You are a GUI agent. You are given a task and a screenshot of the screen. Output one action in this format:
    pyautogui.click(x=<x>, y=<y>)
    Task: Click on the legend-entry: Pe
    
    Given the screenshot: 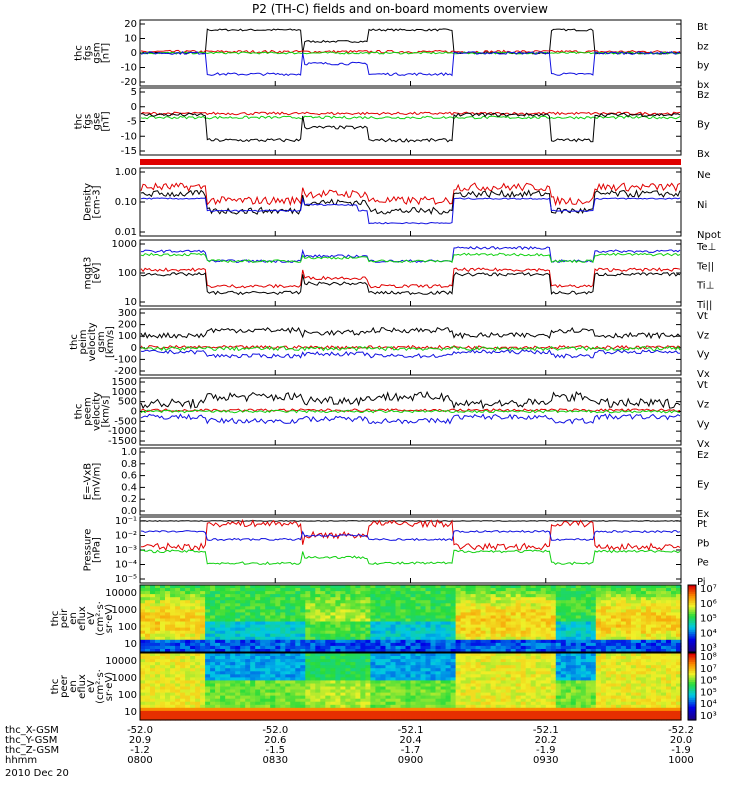 What is the action you would take?
    pyautogui.click(x=703, y=563)
    